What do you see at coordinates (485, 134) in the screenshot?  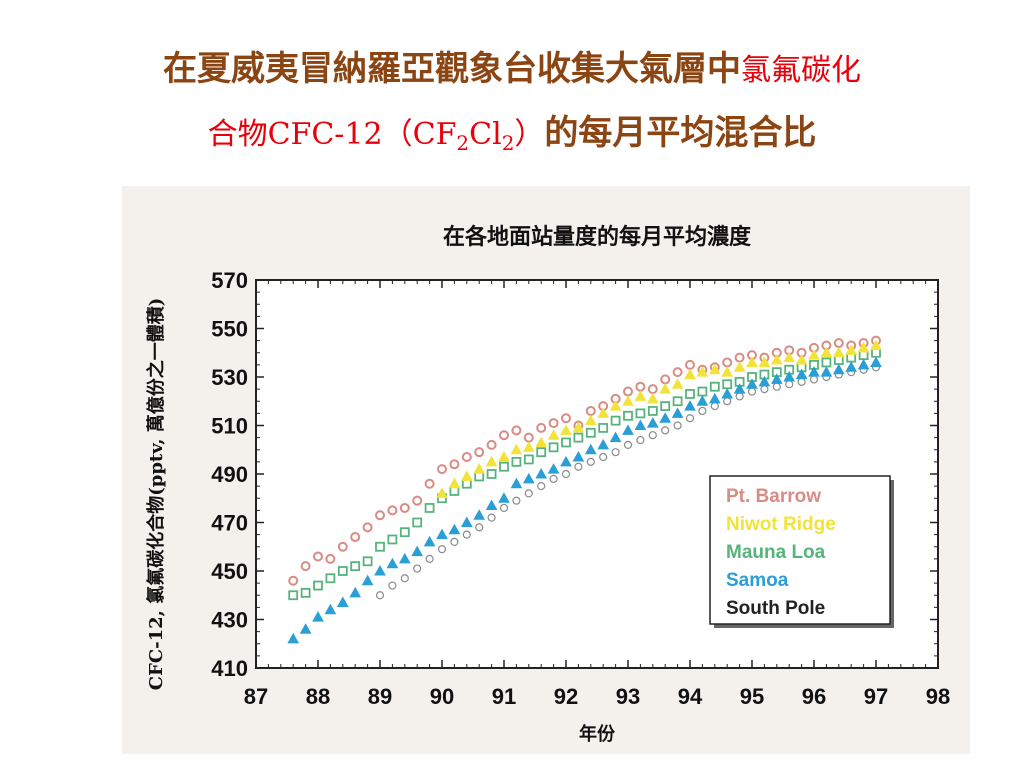 I see `title-text-red-3: Cl` at bounding box center [485, 134].